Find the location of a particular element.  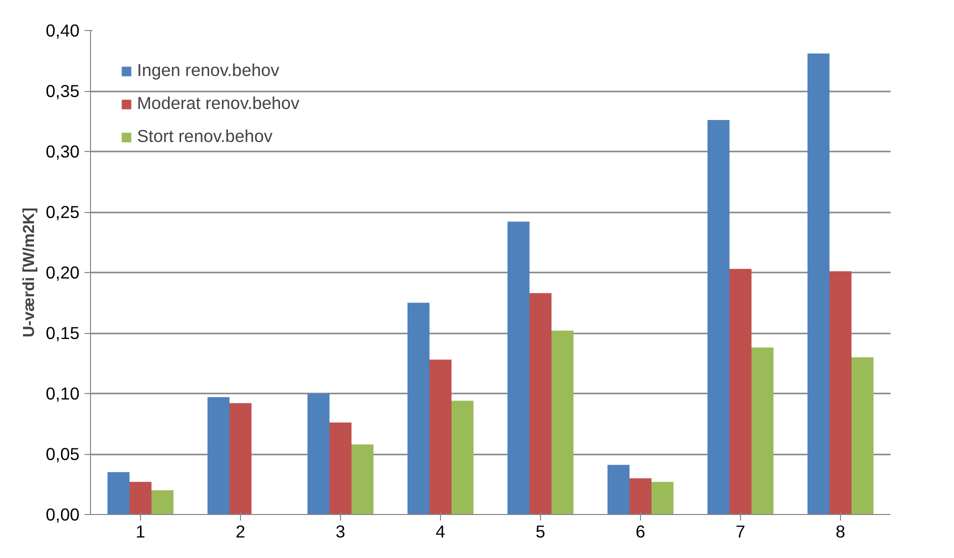

y-tick-label: 0,35 is located at coordinates (63, 91).